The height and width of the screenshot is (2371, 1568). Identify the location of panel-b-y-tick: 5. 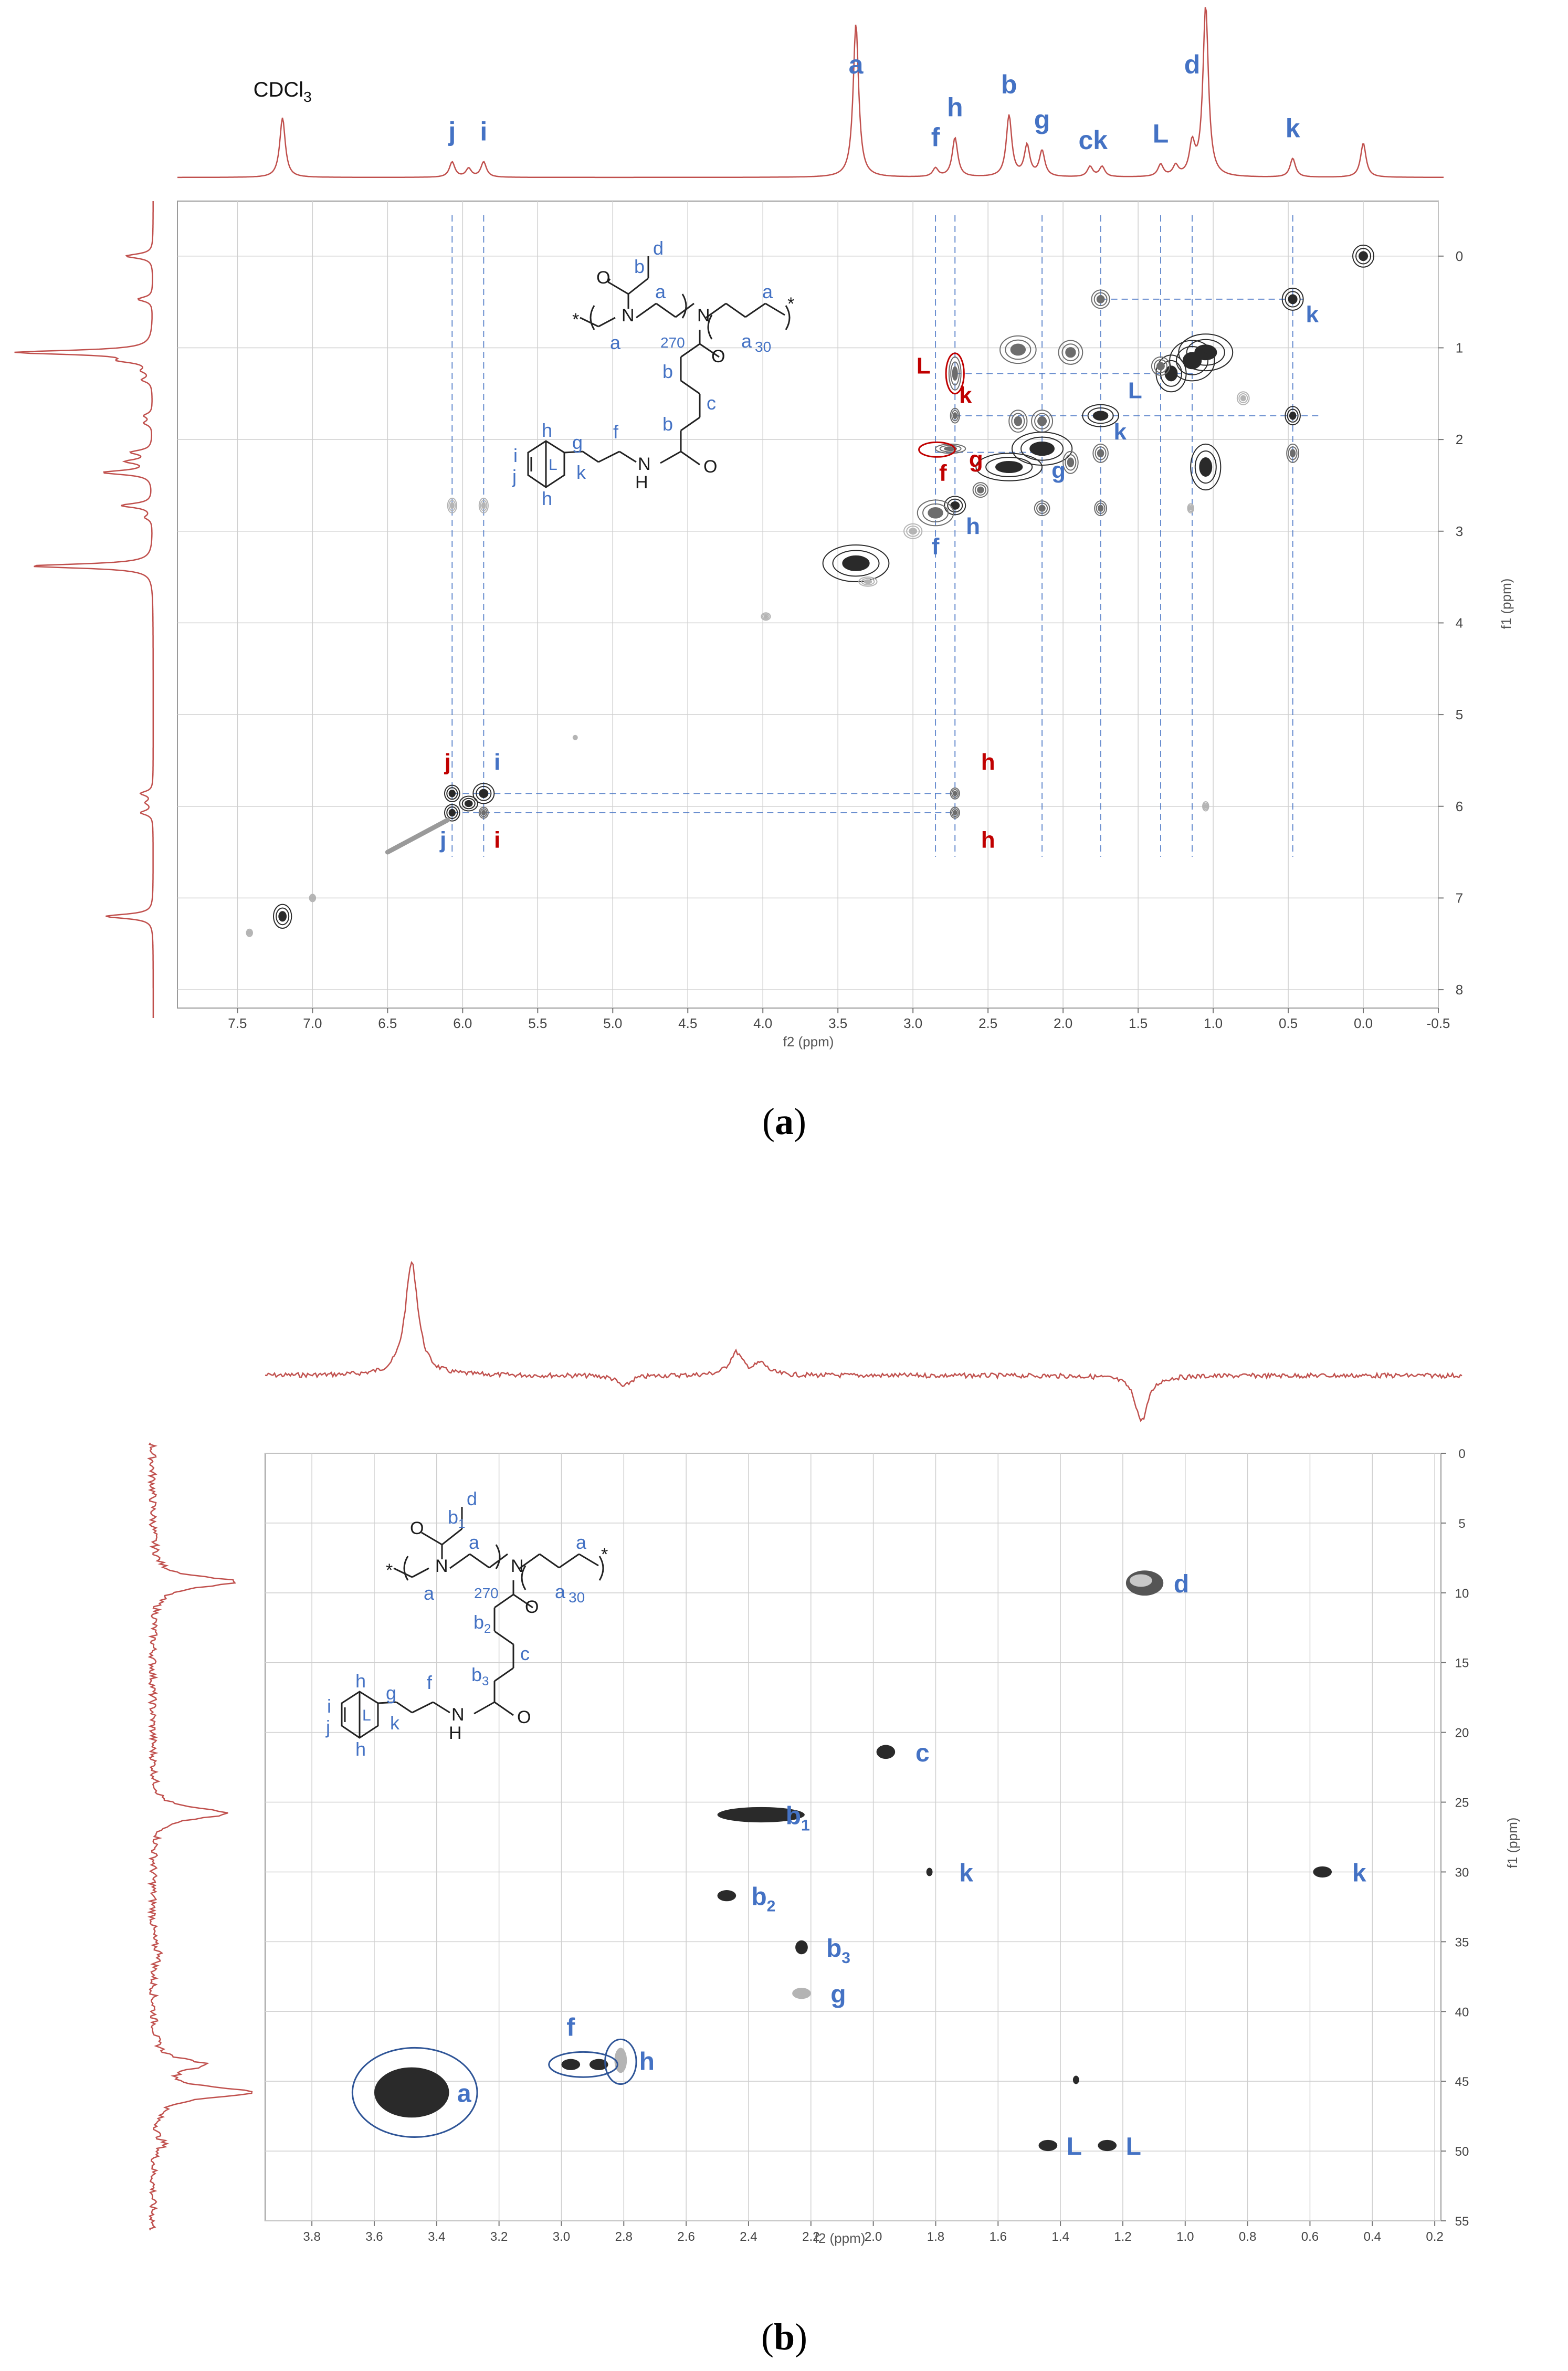
(1462, 1524).